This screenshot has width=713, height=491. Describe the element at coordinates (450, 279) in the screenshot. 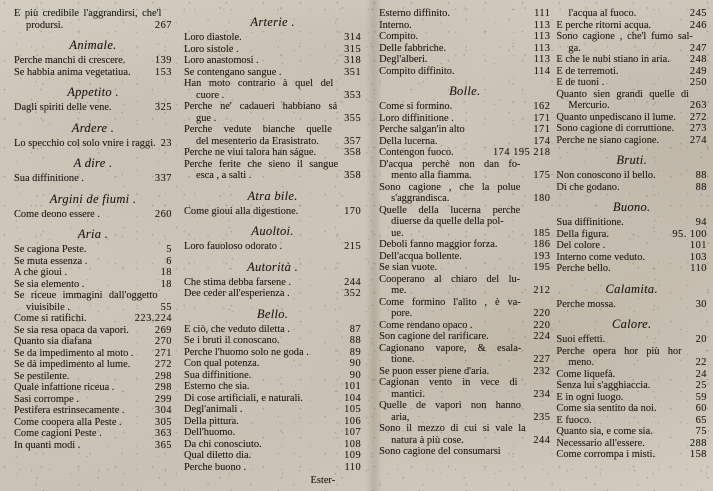

I see `index-entry-text: Cooperano al chiaro del lu-` at that location.